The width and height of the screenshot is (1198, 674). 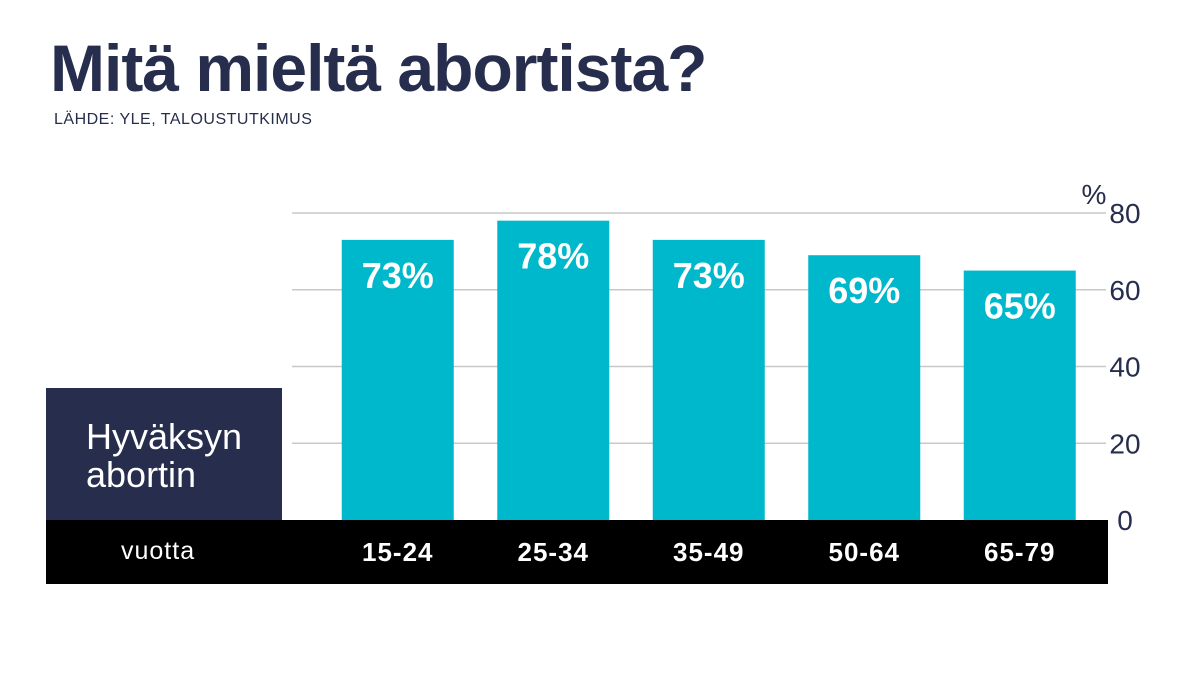 I want to click on series-label: Hyväksyn abortin, so click(x=164, y=455).